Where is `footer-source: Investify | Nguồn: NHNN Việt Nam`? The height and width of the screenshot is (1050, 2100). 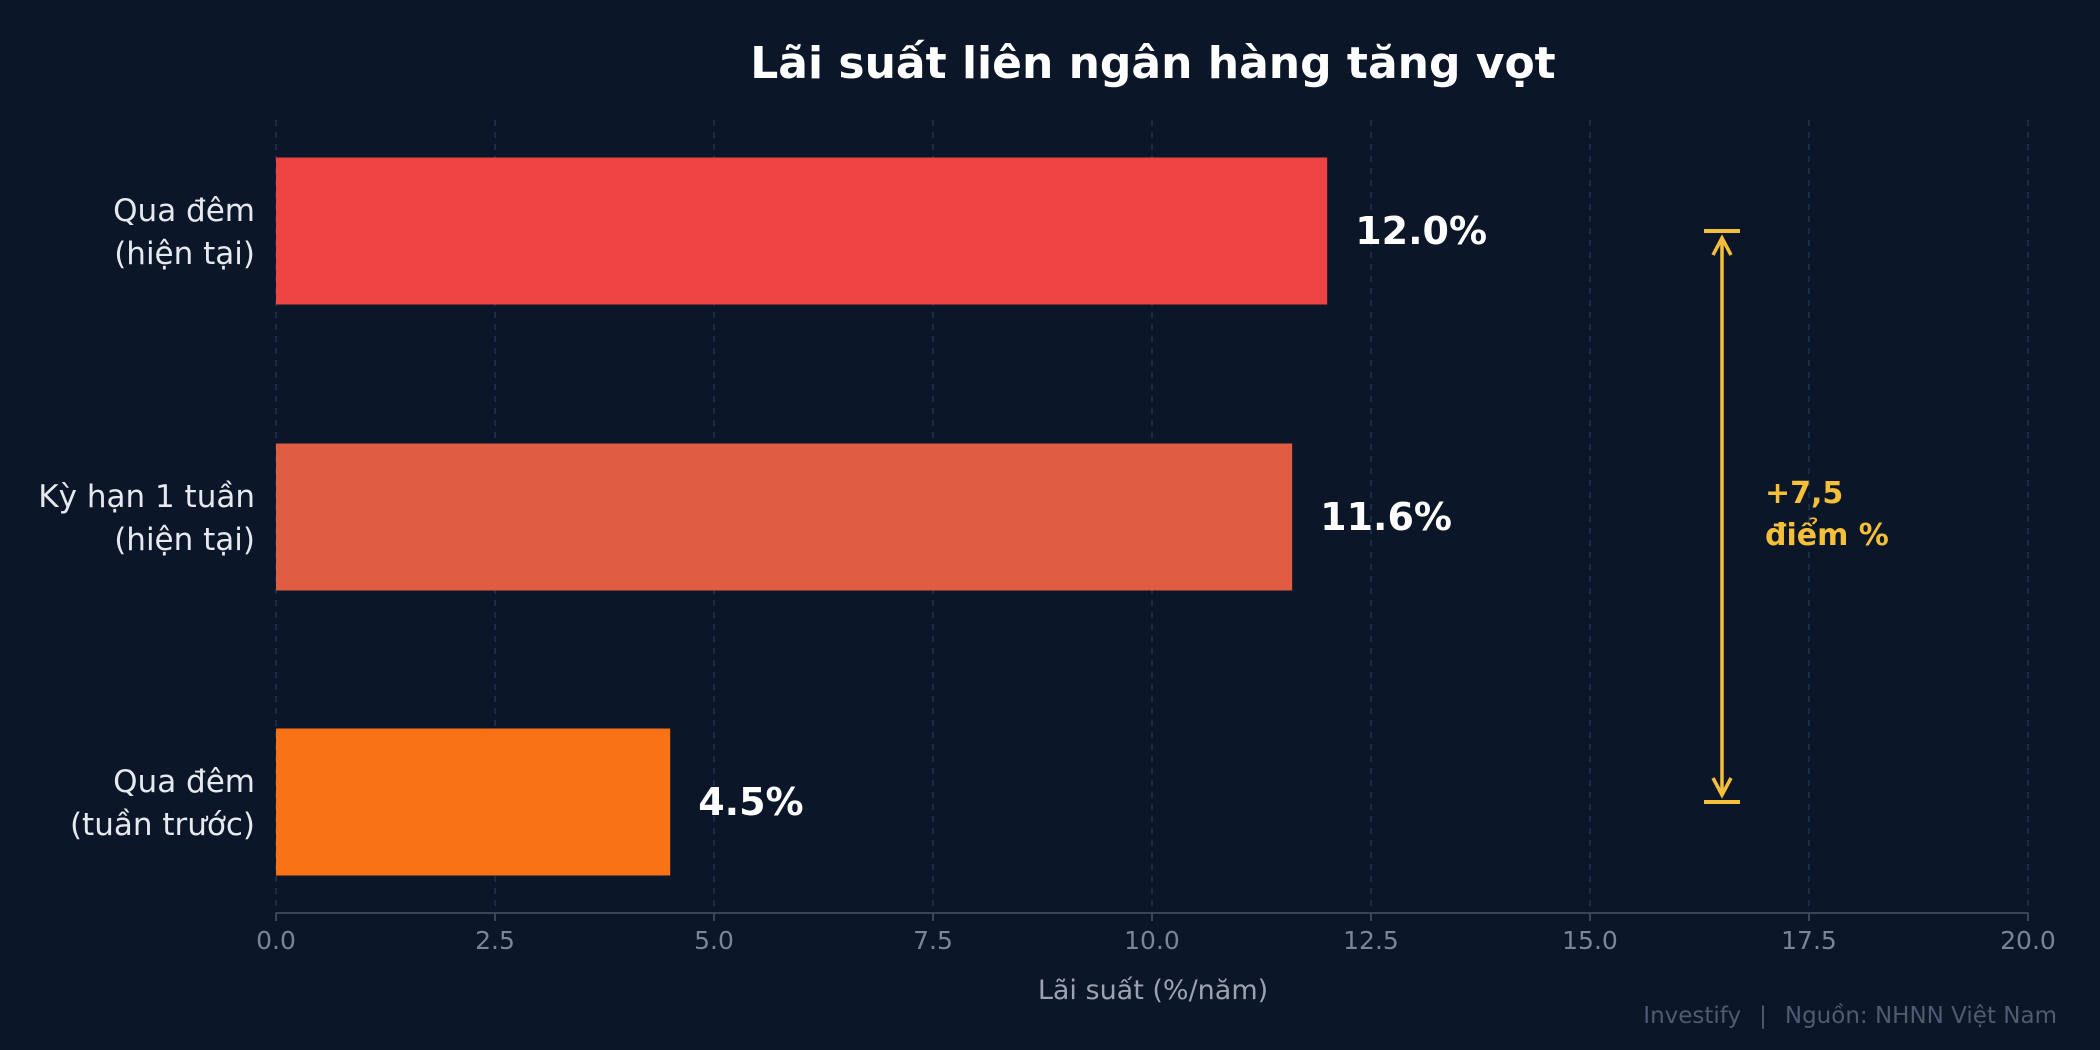
footer-source: Investify | Nguồn: NHNN Việt Nam is located at coordinates (1850, 1016).